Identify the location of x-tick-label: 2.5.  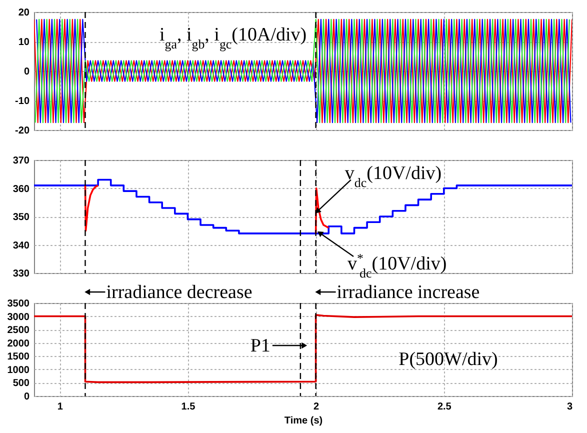
(444, 407).